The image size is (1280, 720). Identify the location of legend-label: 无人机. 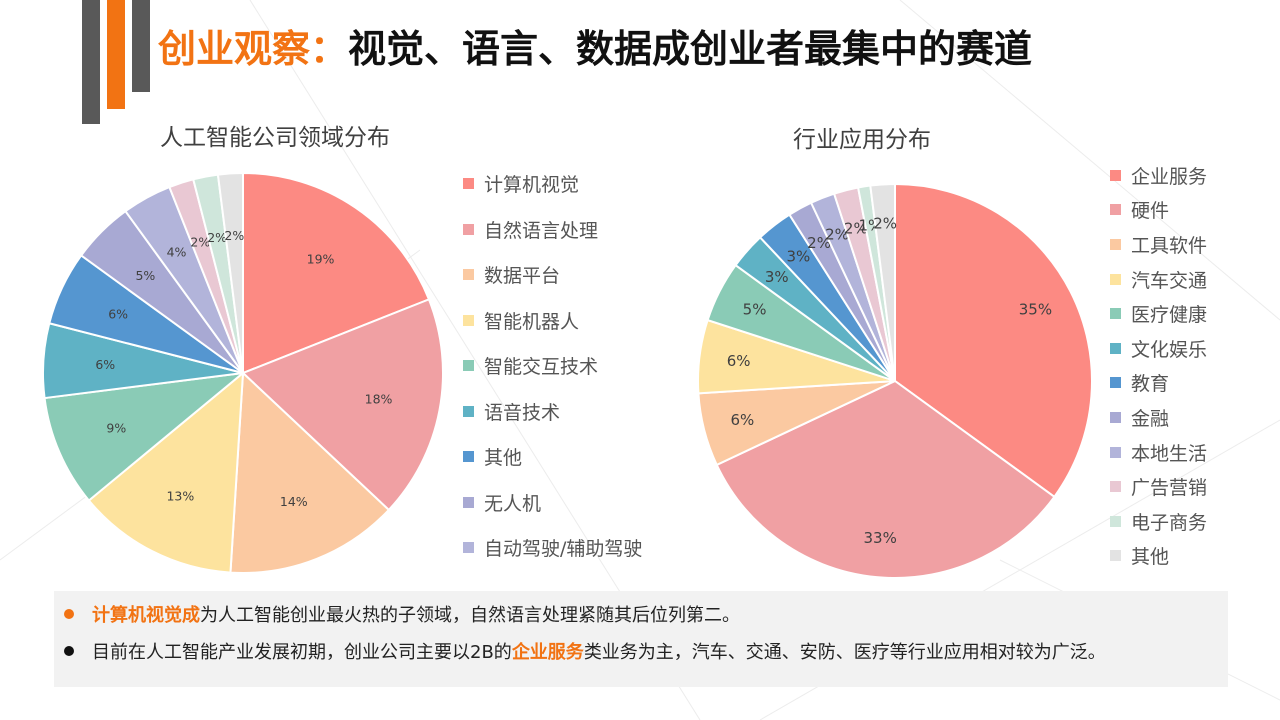
(513, 503).